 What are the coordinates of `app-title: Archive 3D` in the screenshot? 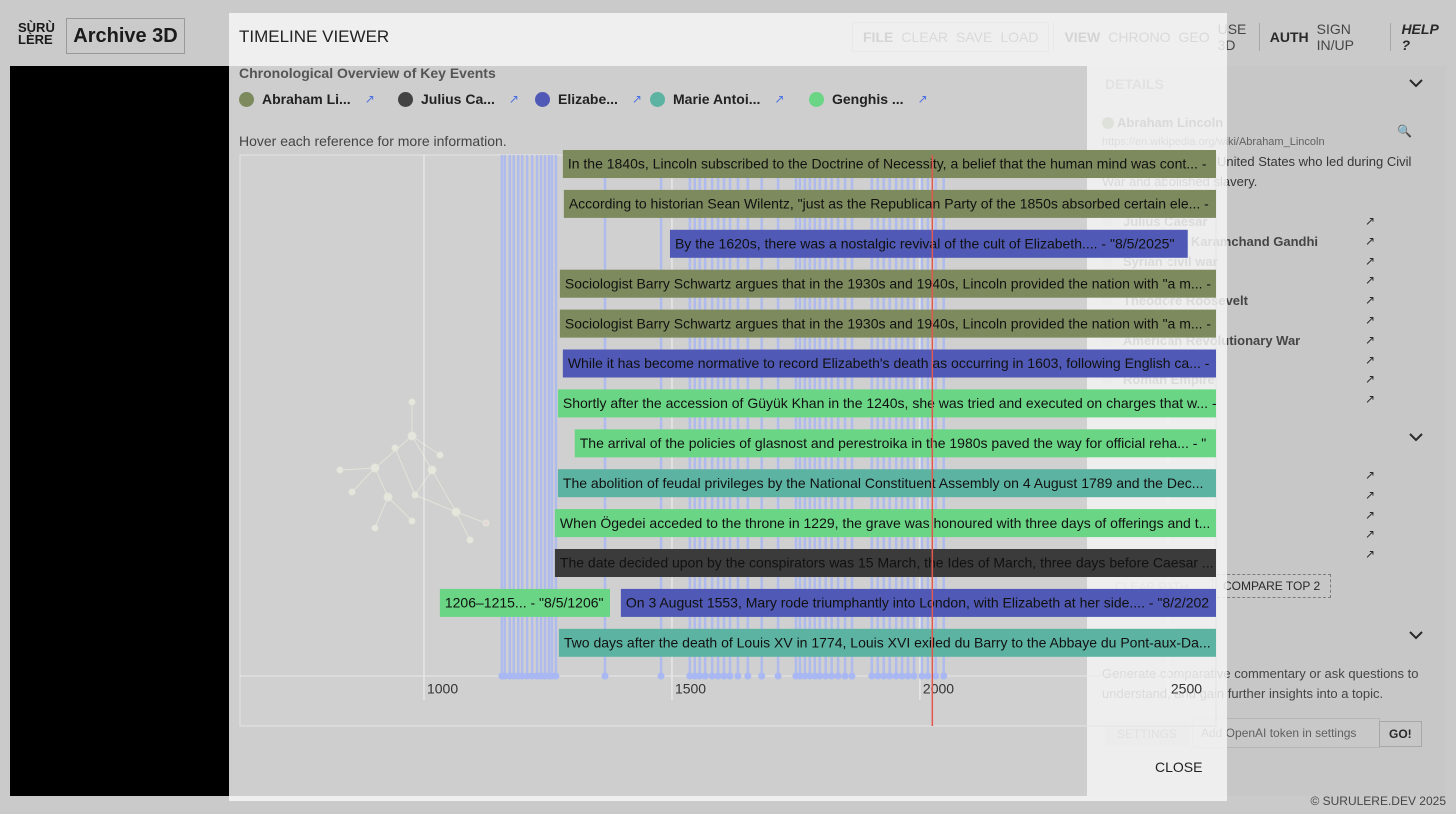 It's located at (125, 36).